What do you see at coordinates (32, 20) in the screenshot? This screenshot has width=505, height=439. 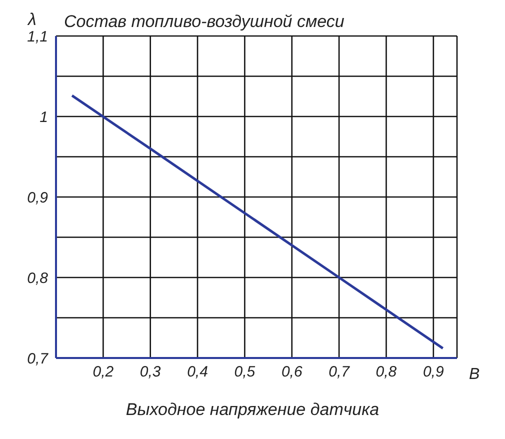 I see `y-axis-title: λ` at bounding box center [32, 20].